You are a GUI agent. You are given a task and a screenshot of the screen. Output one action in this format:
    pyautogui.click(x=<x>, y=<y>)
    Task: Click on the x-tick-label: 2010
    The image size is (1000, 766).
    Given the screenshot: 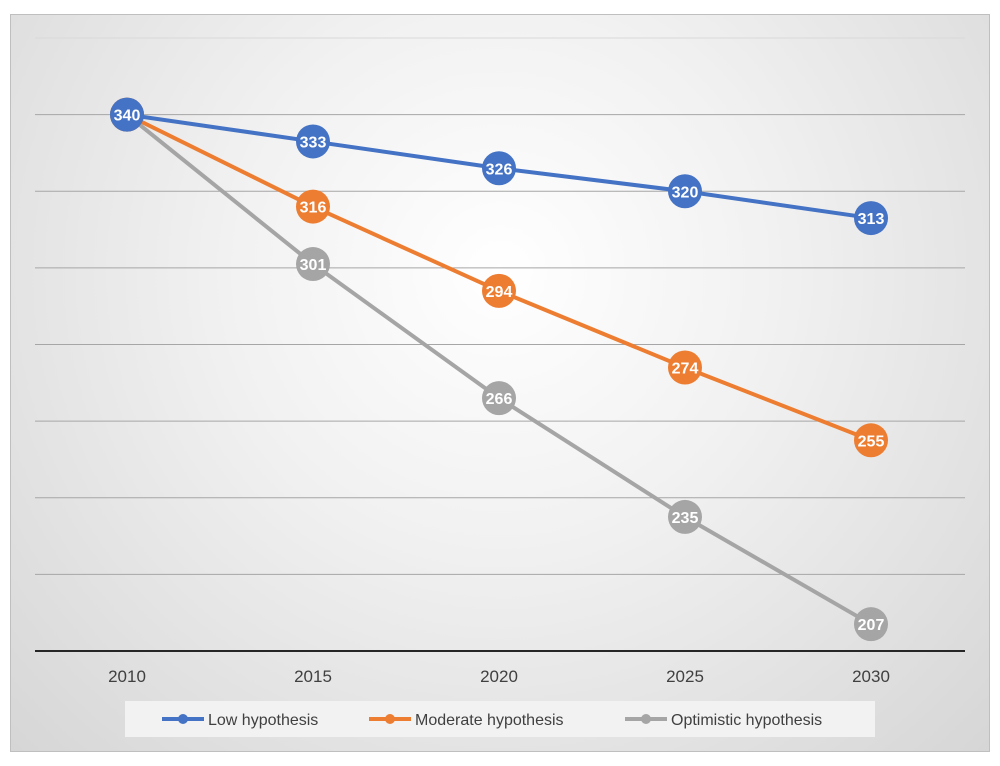 What is the action you would take?
    pyautogui.click(x=127, y=676)
    